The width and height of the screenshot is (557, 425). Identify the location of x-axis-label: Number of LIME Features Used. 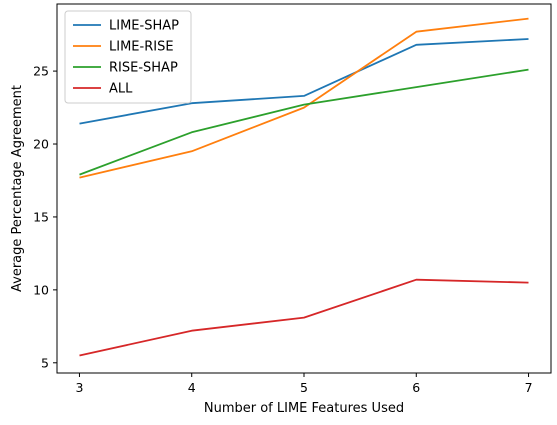
(304, 408).